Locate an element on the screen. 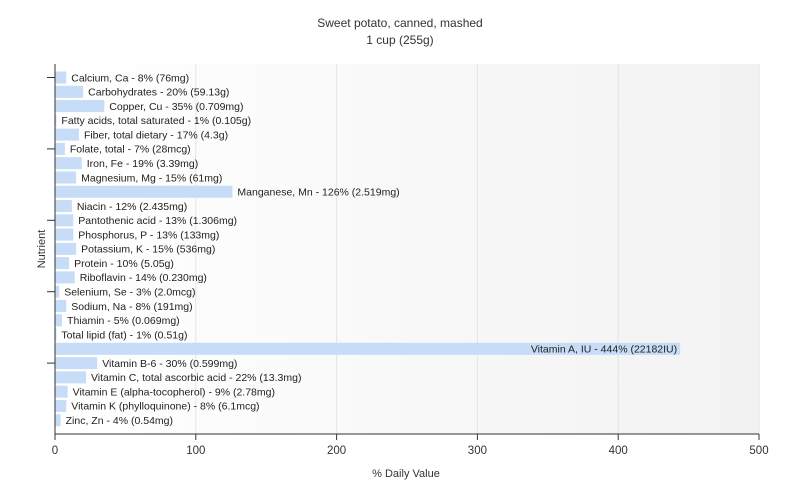  x-tick-label: 500 is located at coordinates (758, 451).